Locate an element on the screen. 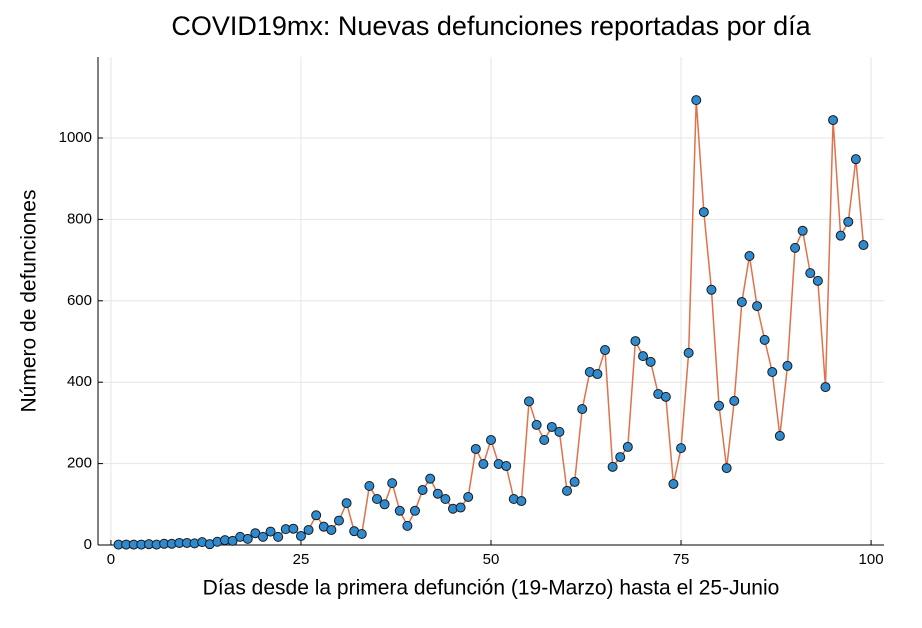  x-tick-label: 50 is located at coordinates (491, 559).